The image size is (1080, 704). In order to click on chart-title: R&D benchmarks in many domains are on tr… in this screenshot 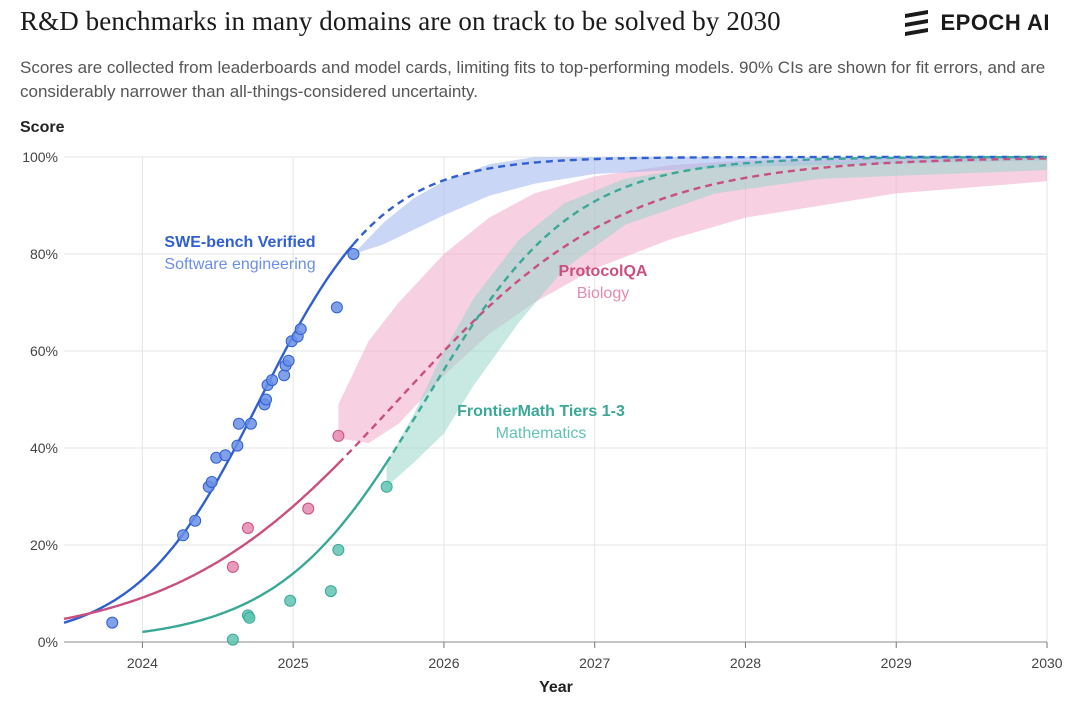, I will do `click(400, 21)`.